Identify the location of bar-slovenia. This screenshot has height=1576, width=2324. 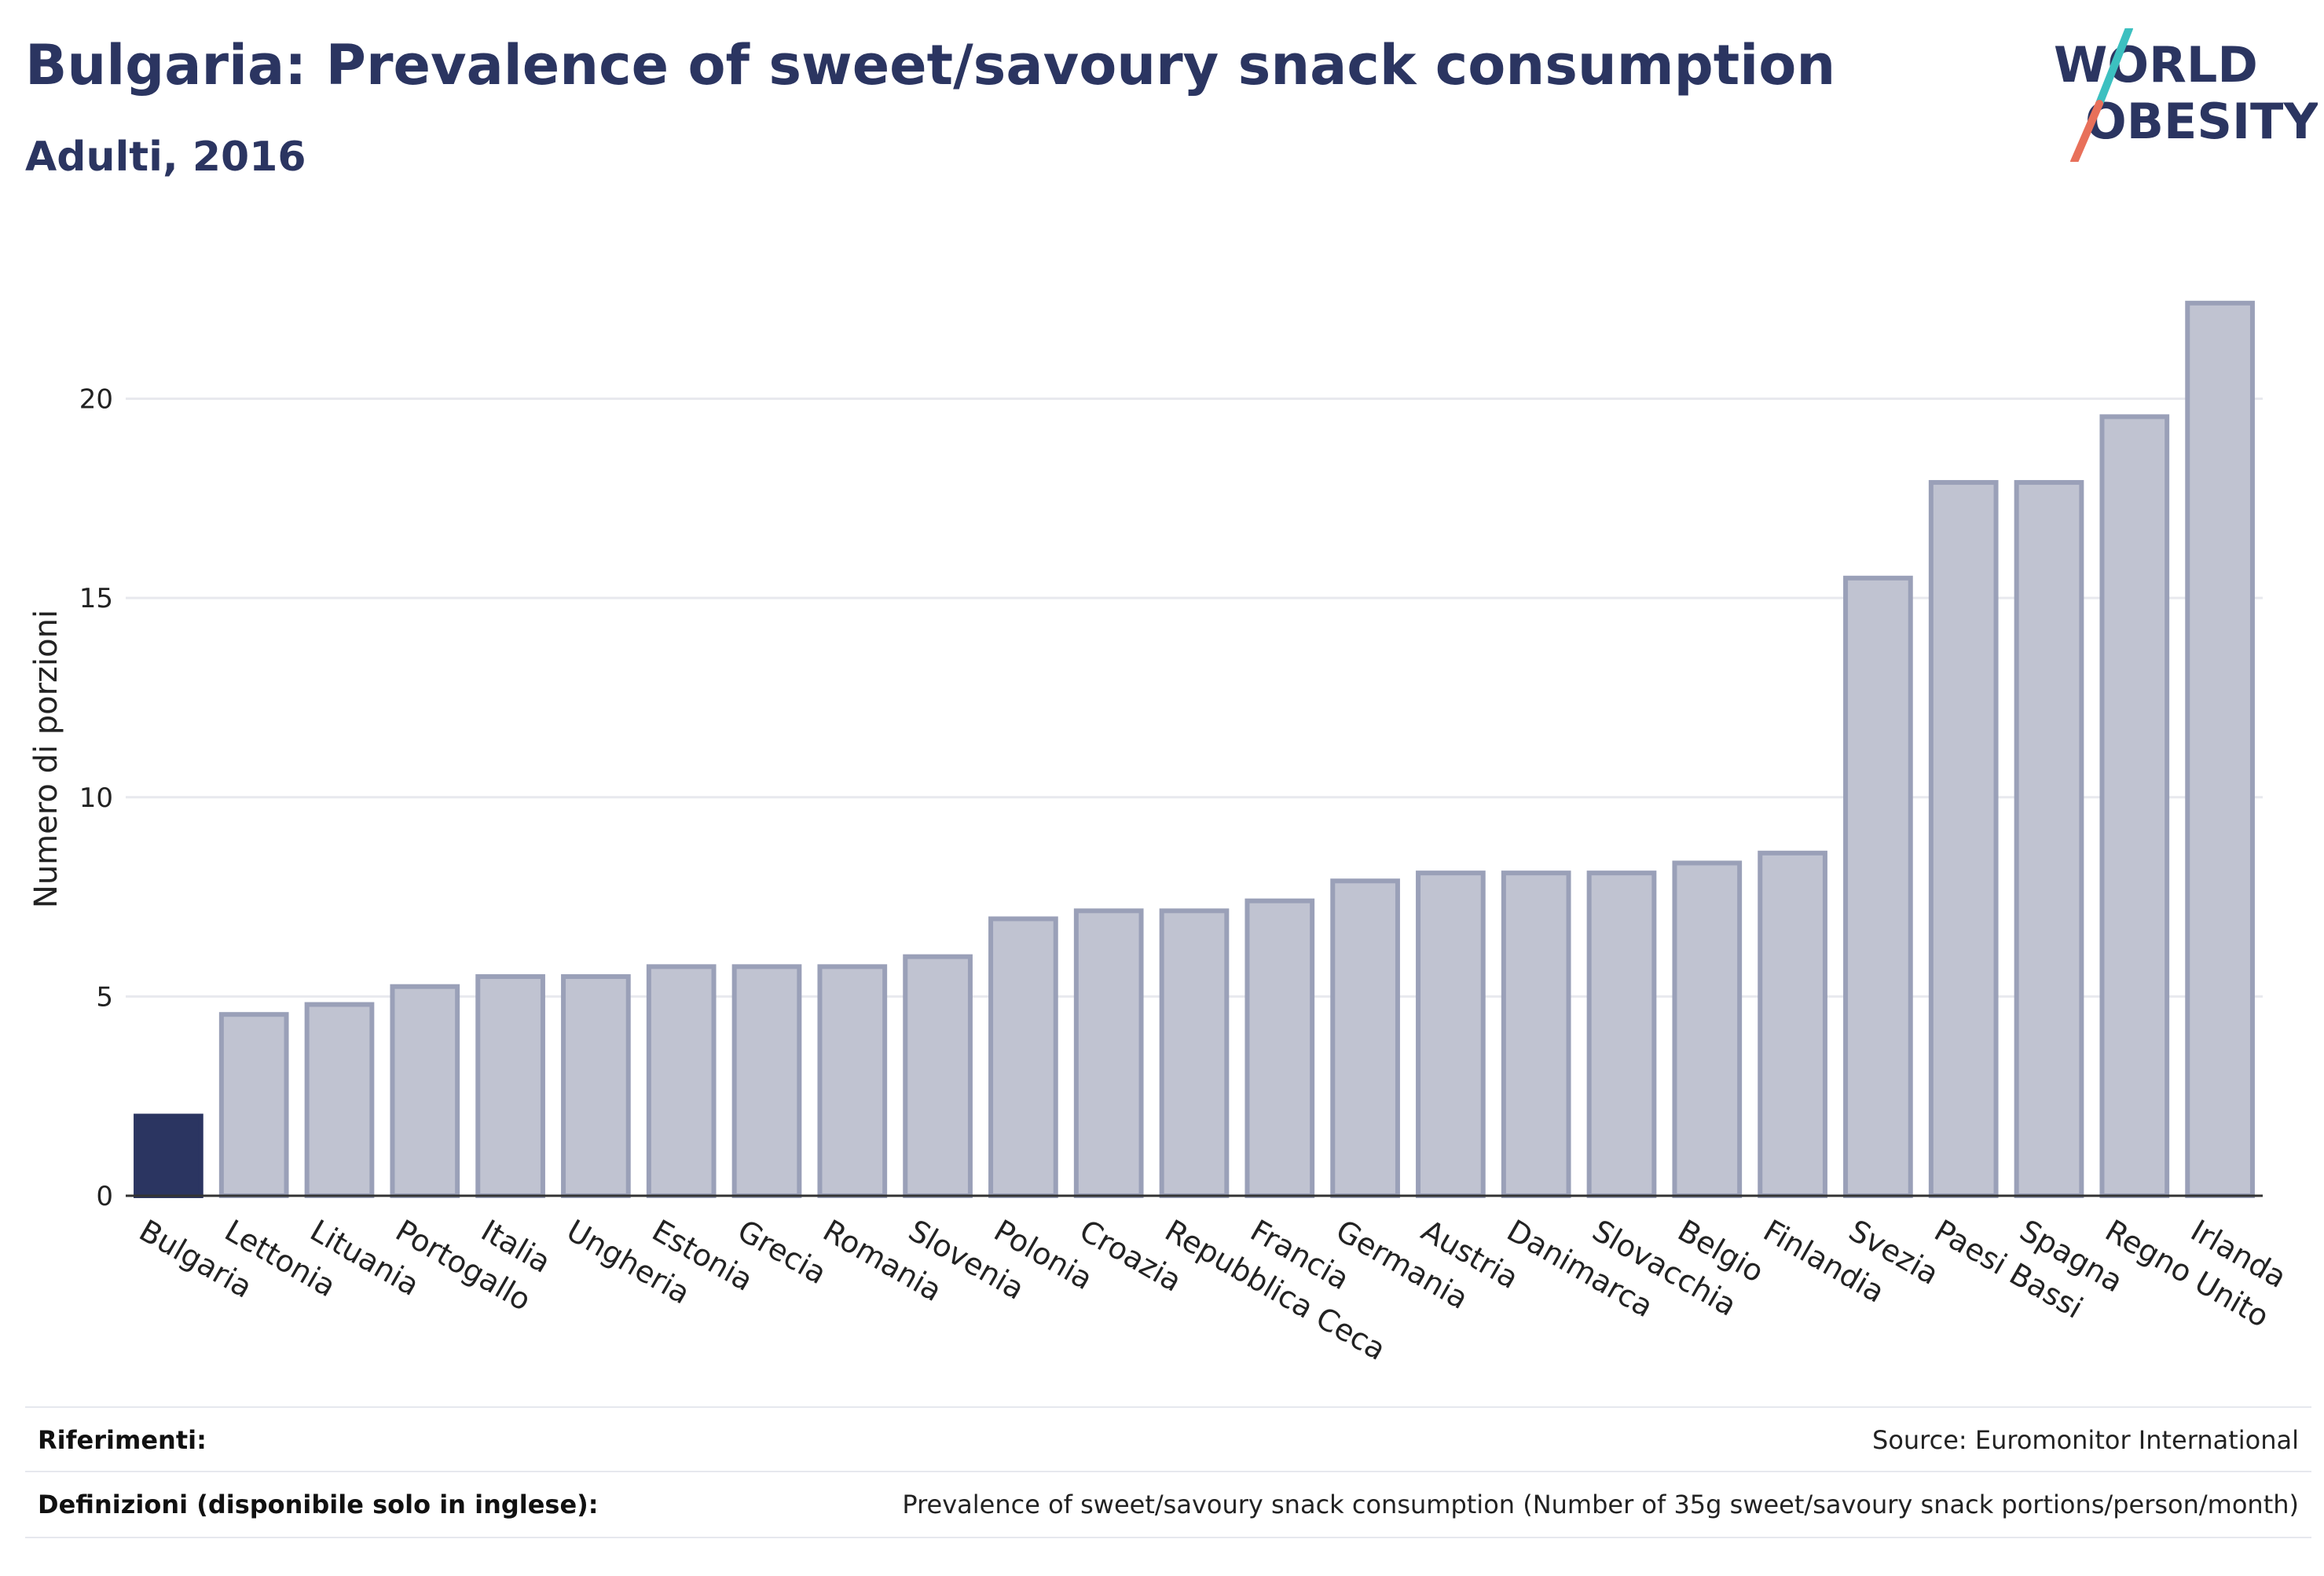
(938, 1076).